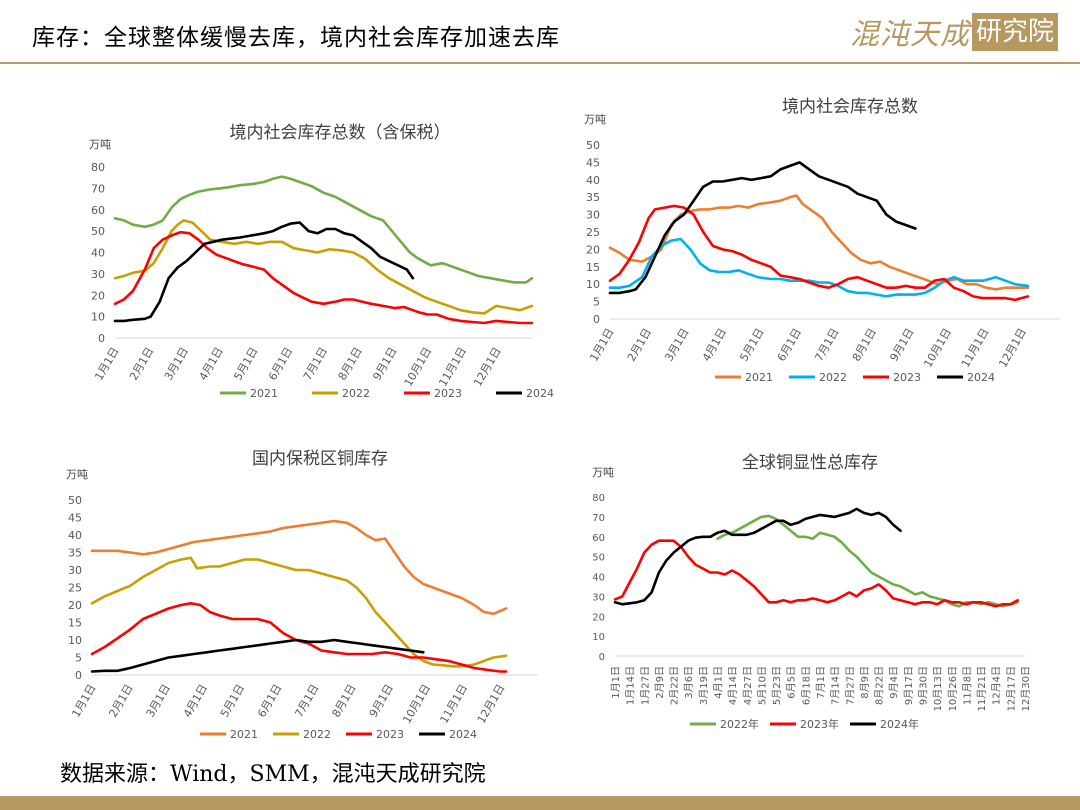 This screenshot has height=810, width=1080. Describe the element at coordinates (320, 459) in the screenshot. I see `chart-title: 国内保税区铜库存` at that location.